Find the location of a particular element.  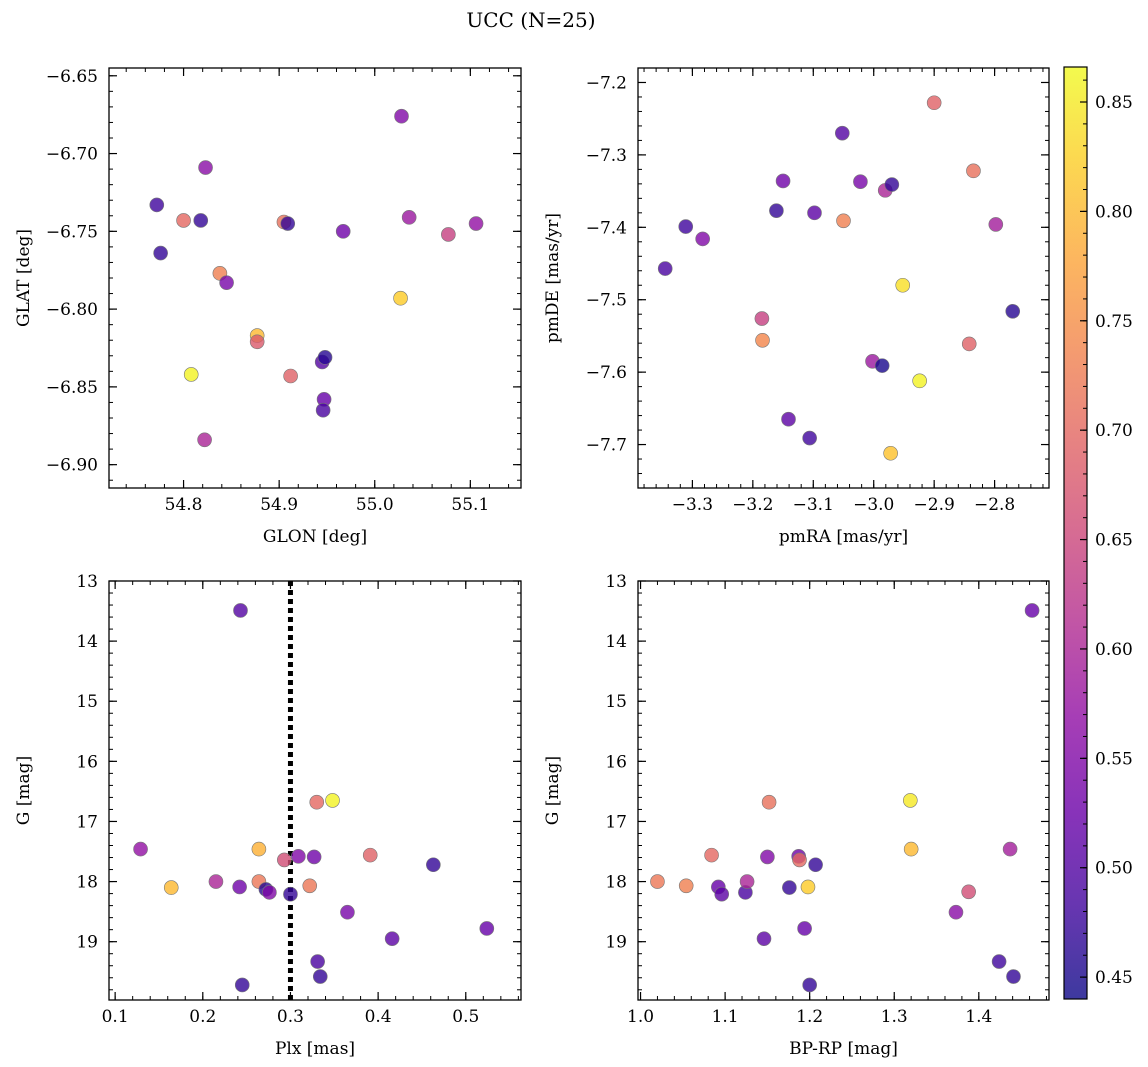

x-tick-label: 54.8 is located at coordinates (184, 505).